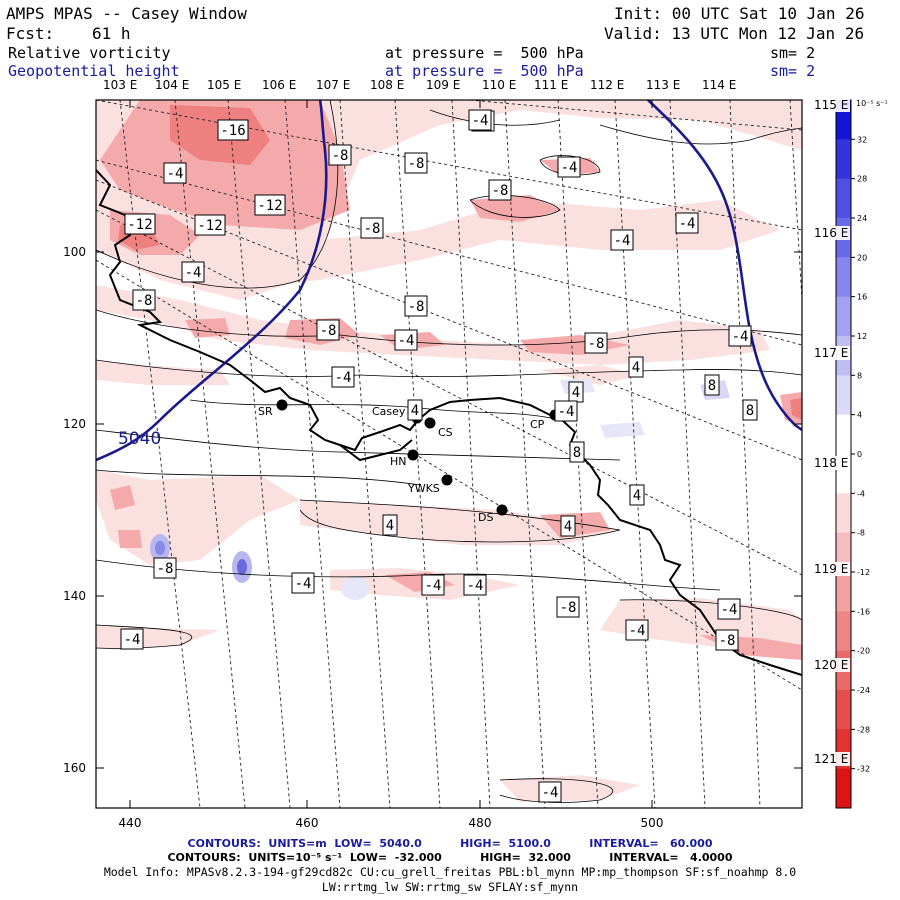 The height and width of the screenshot is (900, 900). What do you see at coordinates (233, 130) in the screenshot?
I see `contour-label: -16` at bounding box center [233, 130].